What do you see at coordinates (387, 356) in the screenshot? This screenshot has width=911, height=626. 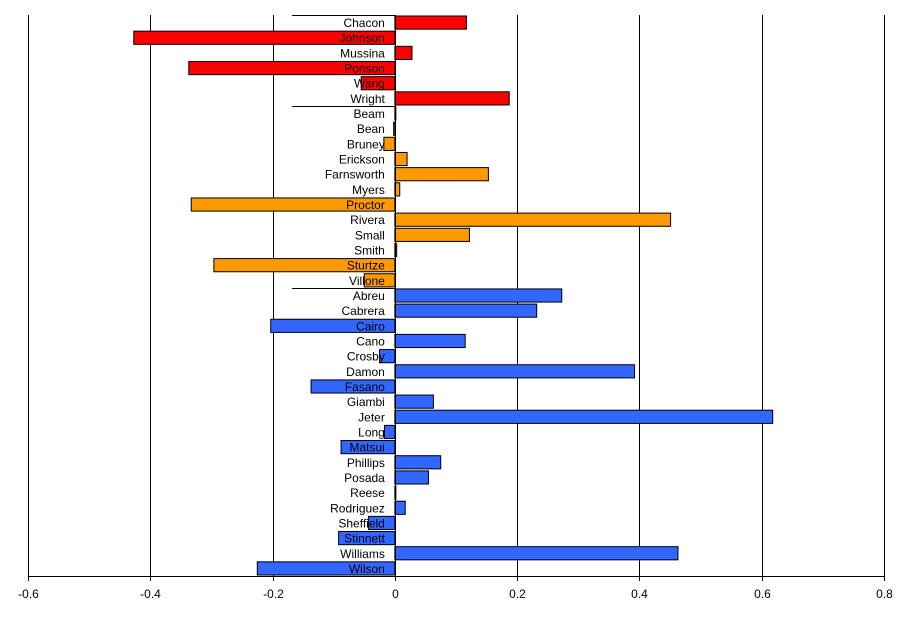 I see `bar-crosby` at bounding box center [387, 356].